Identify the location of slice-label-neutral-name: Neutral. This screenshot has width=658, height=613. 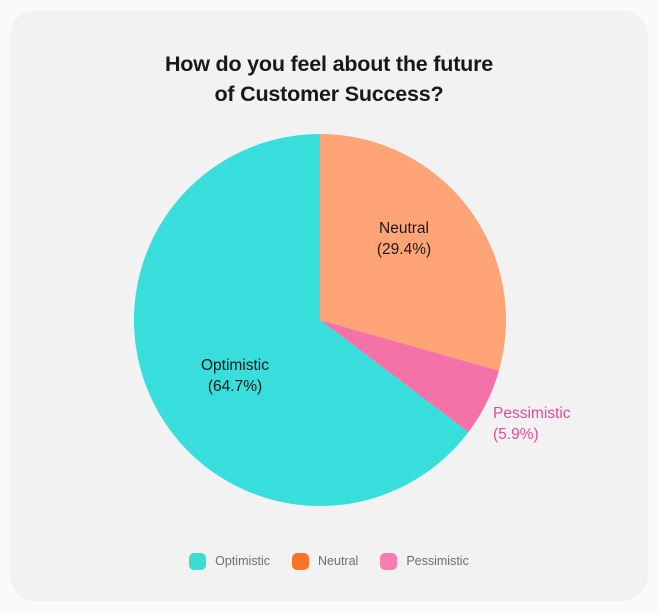
(404, 228).